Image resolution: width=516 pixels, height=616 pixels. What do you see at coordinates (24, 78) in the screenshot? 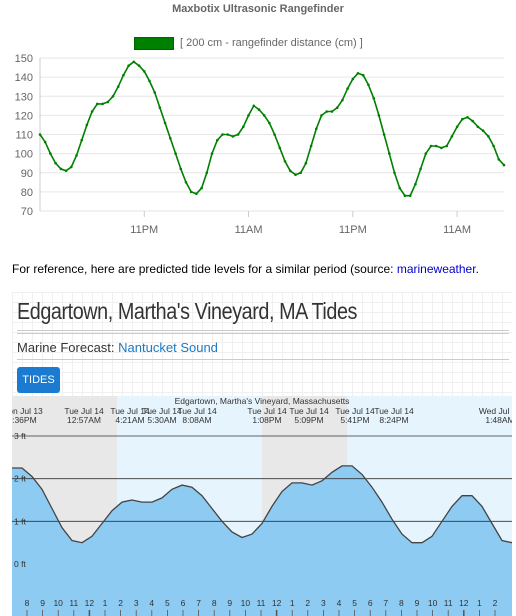
I see `y-tick-label: 140` at bounding box center [24, 78].